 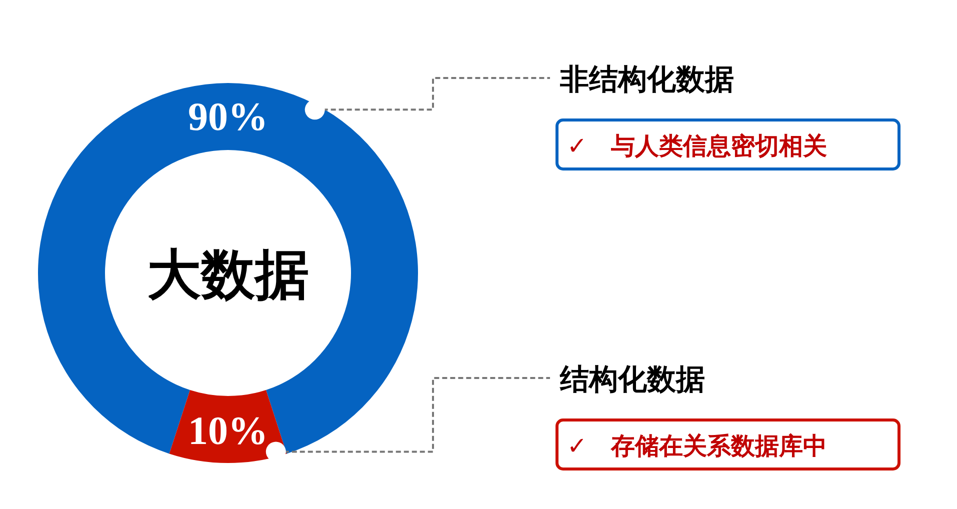 What do you see at coordinates (228, 116) in the screenshot?
I see `data-label: 90%` at bounding box center [228, 116].